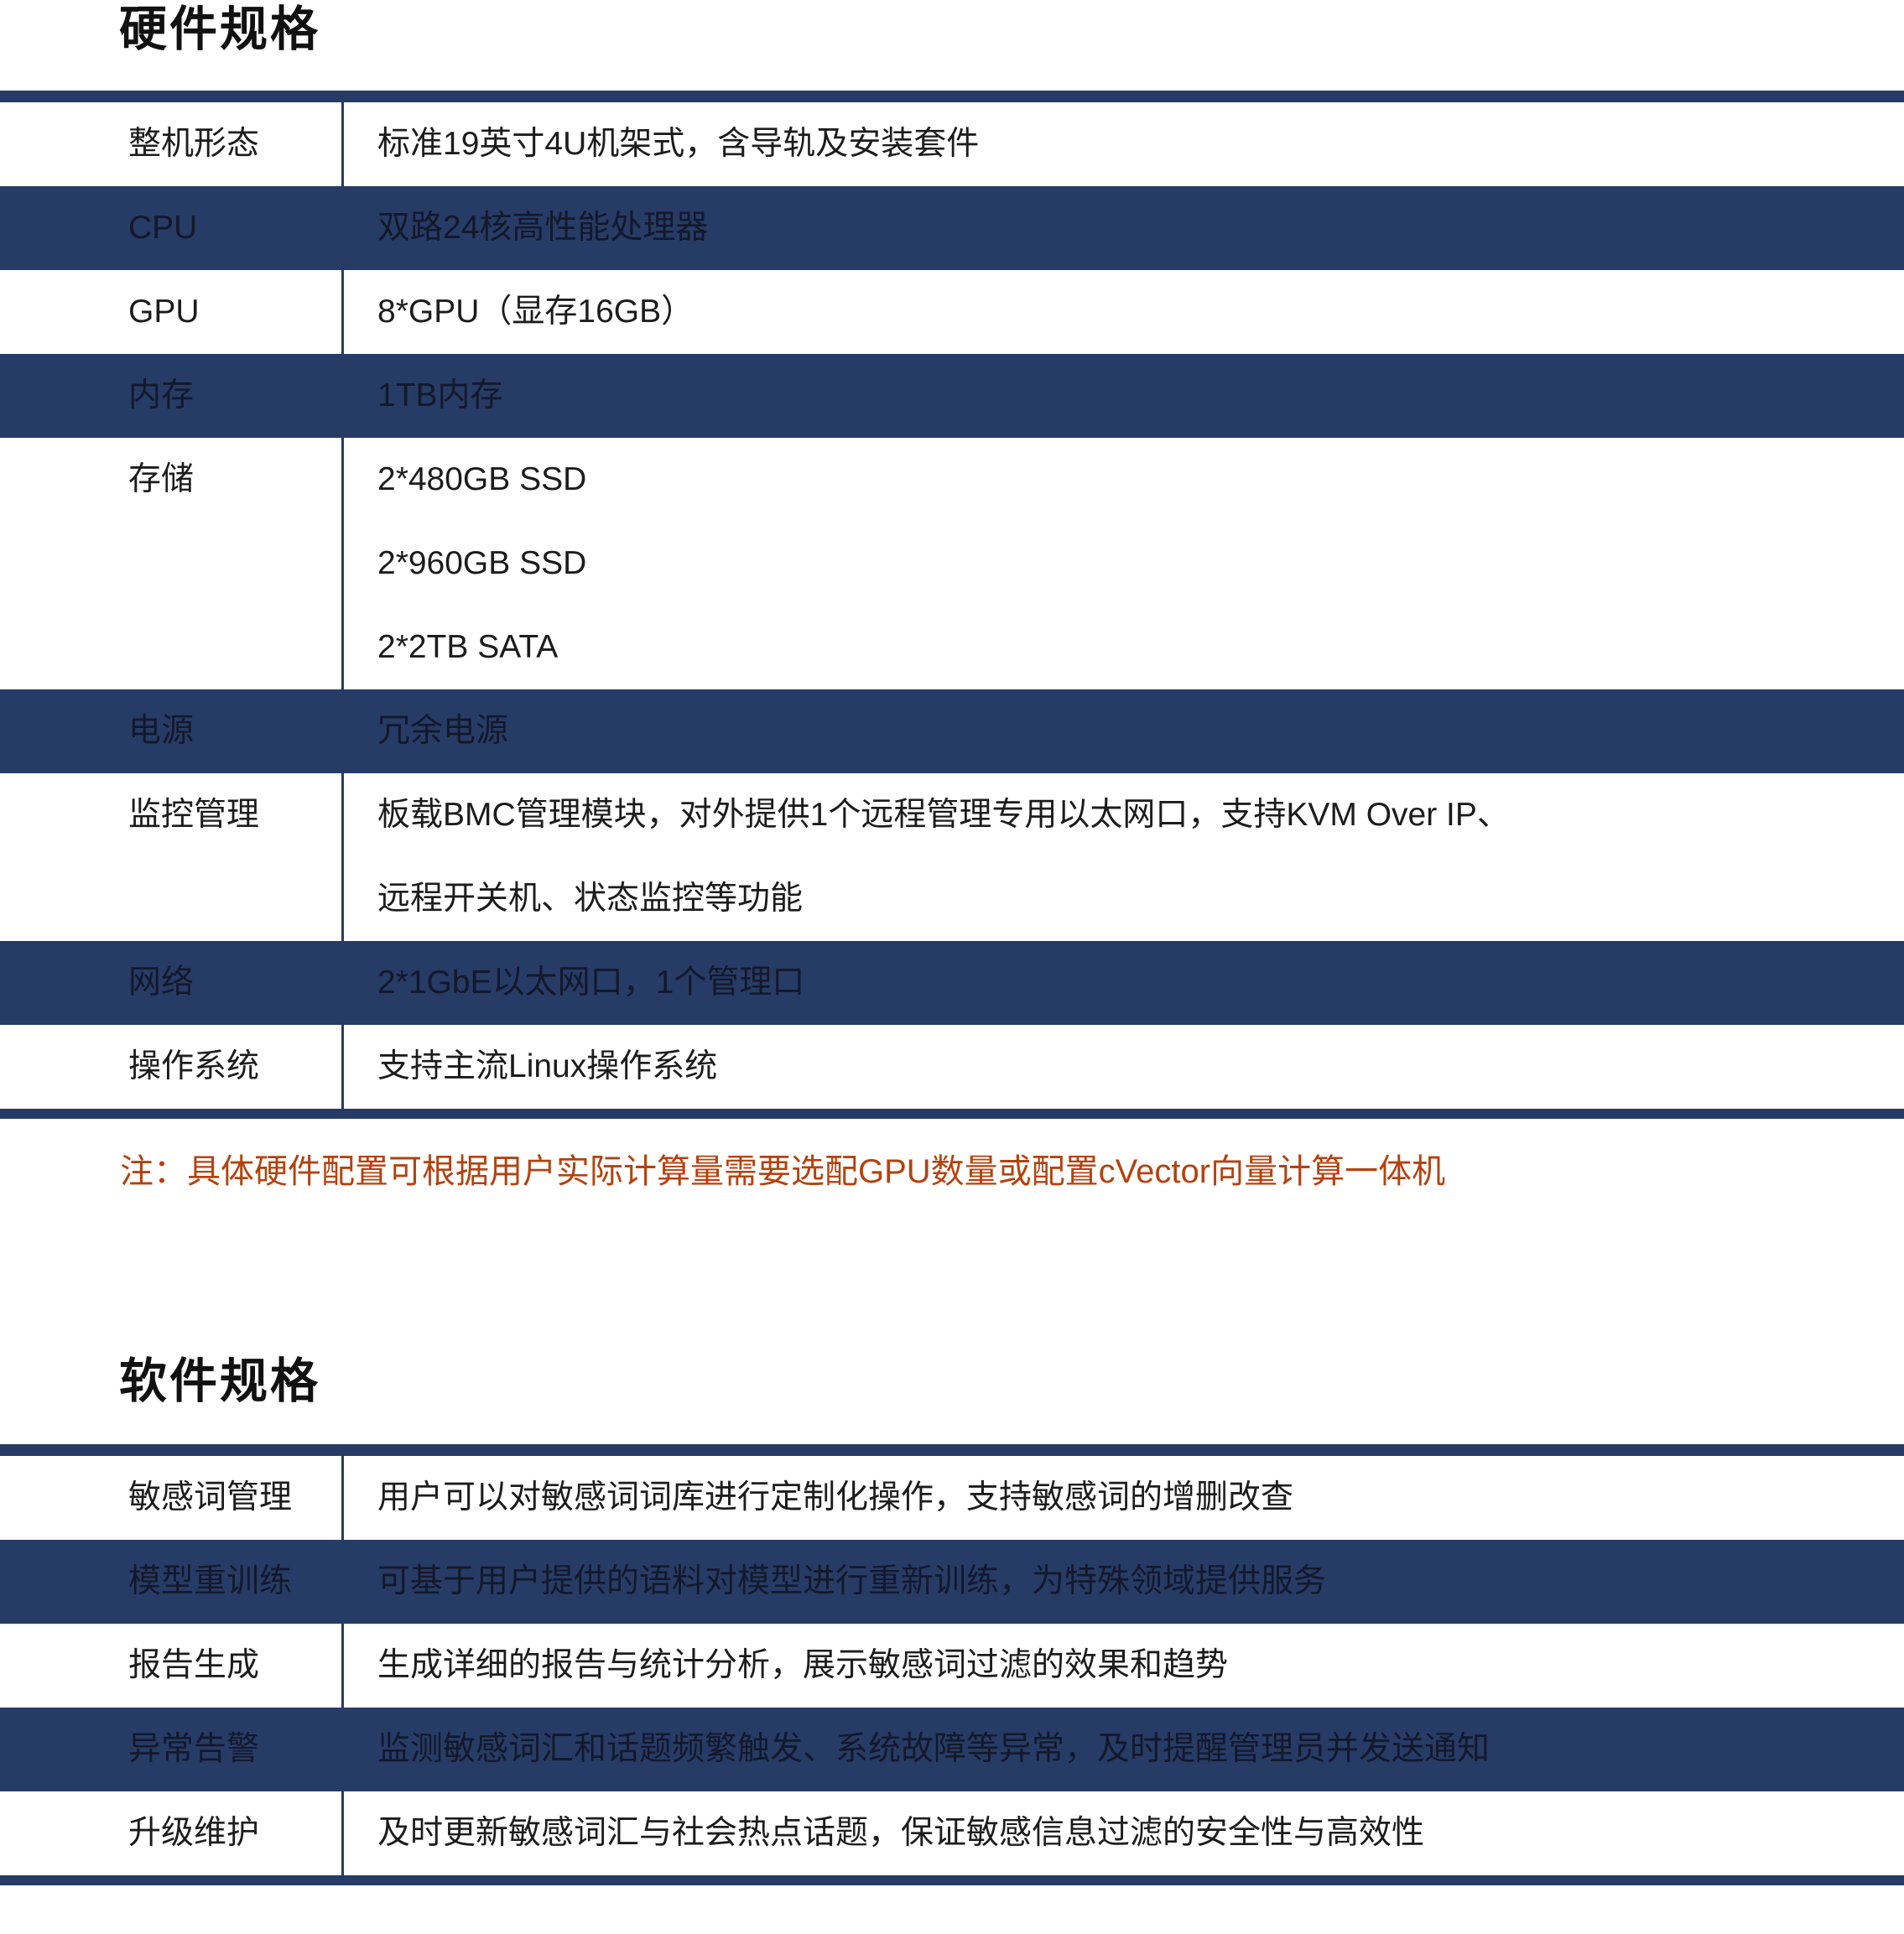  I want to click on spec-value-line: 2*2TB SATA, so click(468, 647).